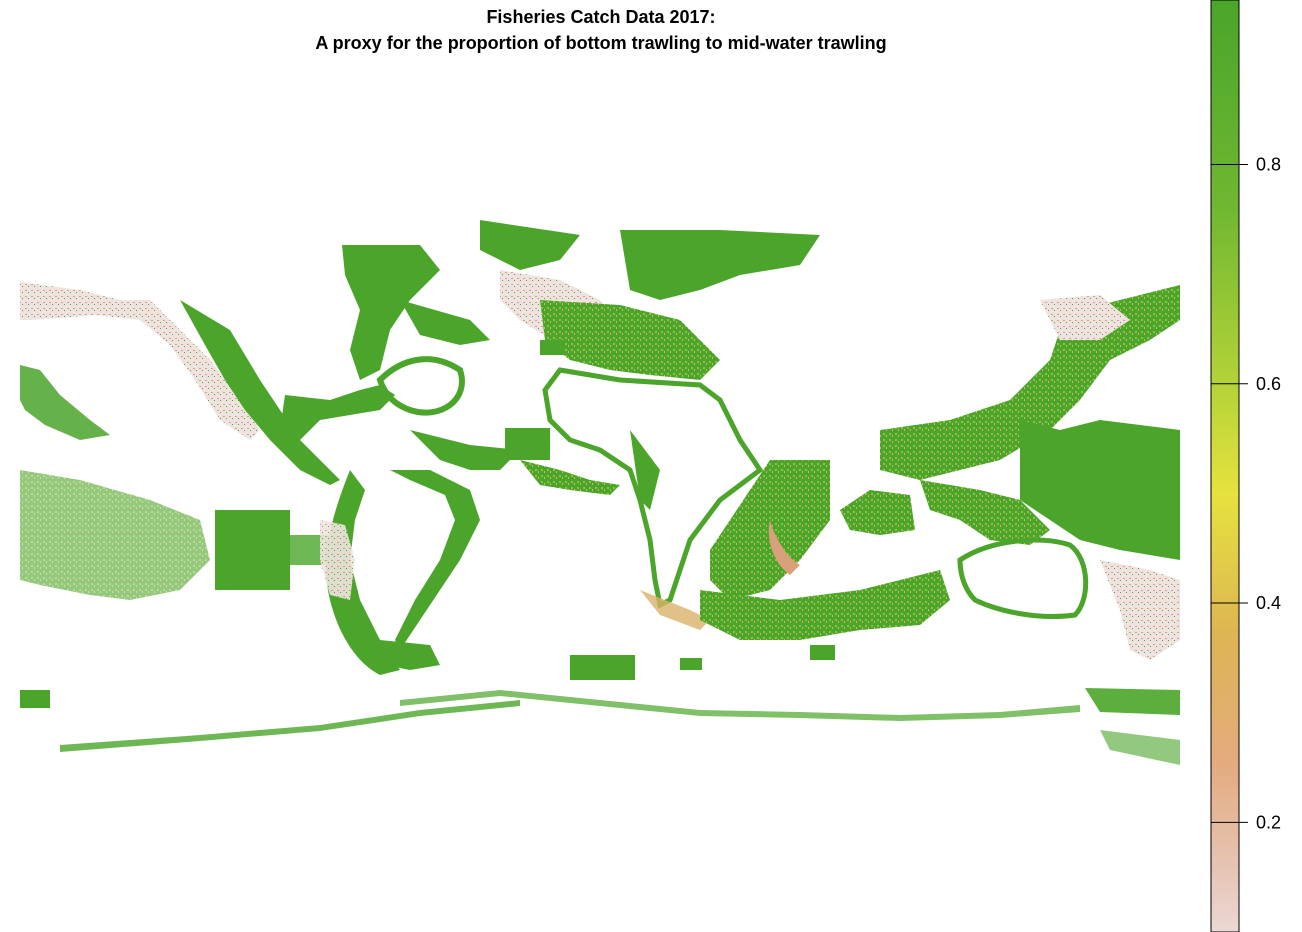  Describe the element at coordinates (400, 572) in the screenshot. I see `south-america-shelf` at that location.